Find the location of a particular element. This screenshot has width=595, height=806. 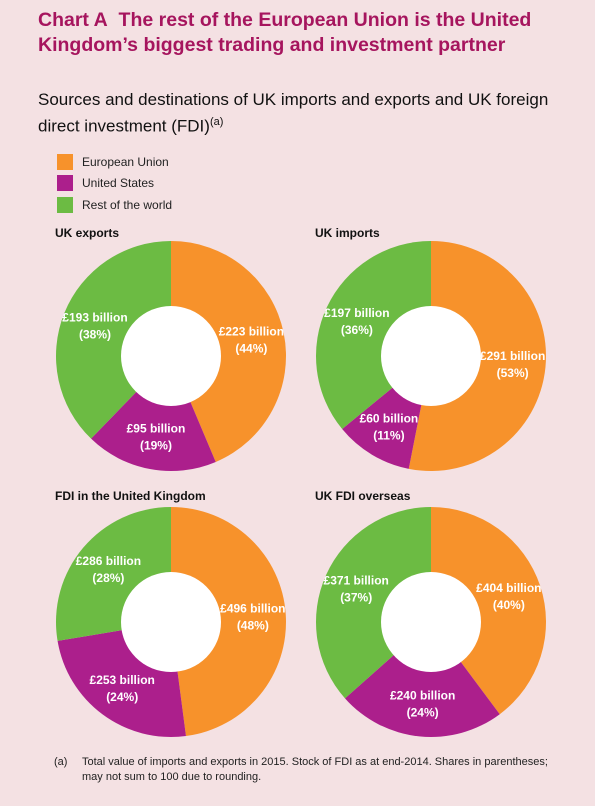

legend-label-eu: European Union is located at coordinates (125, 161).